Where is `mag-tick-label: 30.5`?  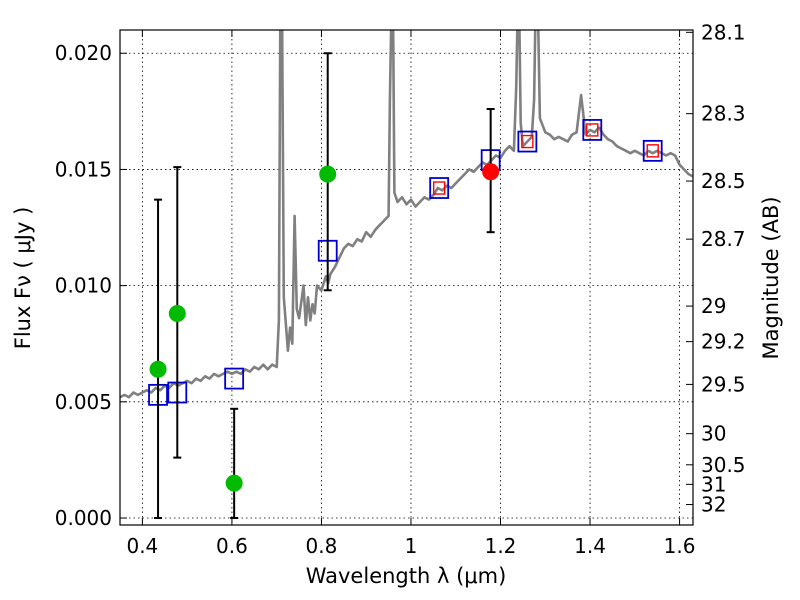 mag-tick-label: 30.5 is located at coordinates (723, 465).